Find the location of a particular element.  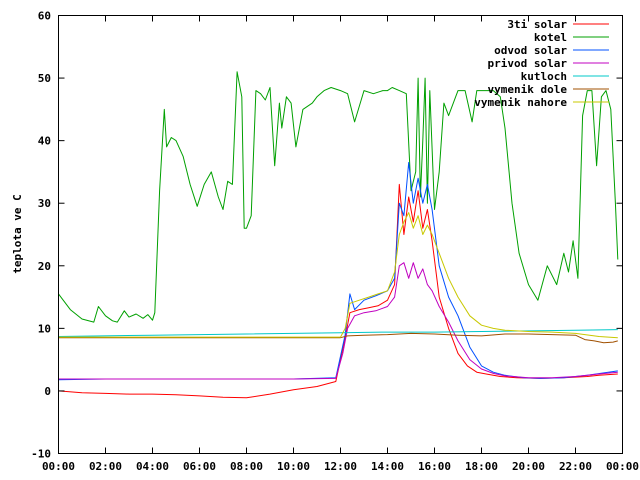

legend-label: vymenik dole is located at coordinates (528, 89).